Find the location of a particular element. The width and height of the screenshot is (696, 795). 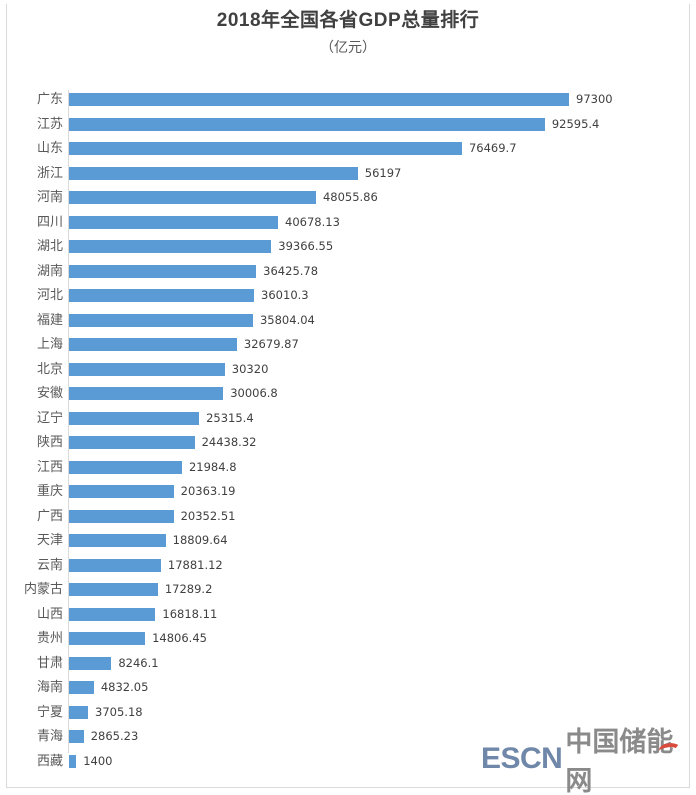

bar-value-label: 17881.12 is located at coordinates (195, 564).